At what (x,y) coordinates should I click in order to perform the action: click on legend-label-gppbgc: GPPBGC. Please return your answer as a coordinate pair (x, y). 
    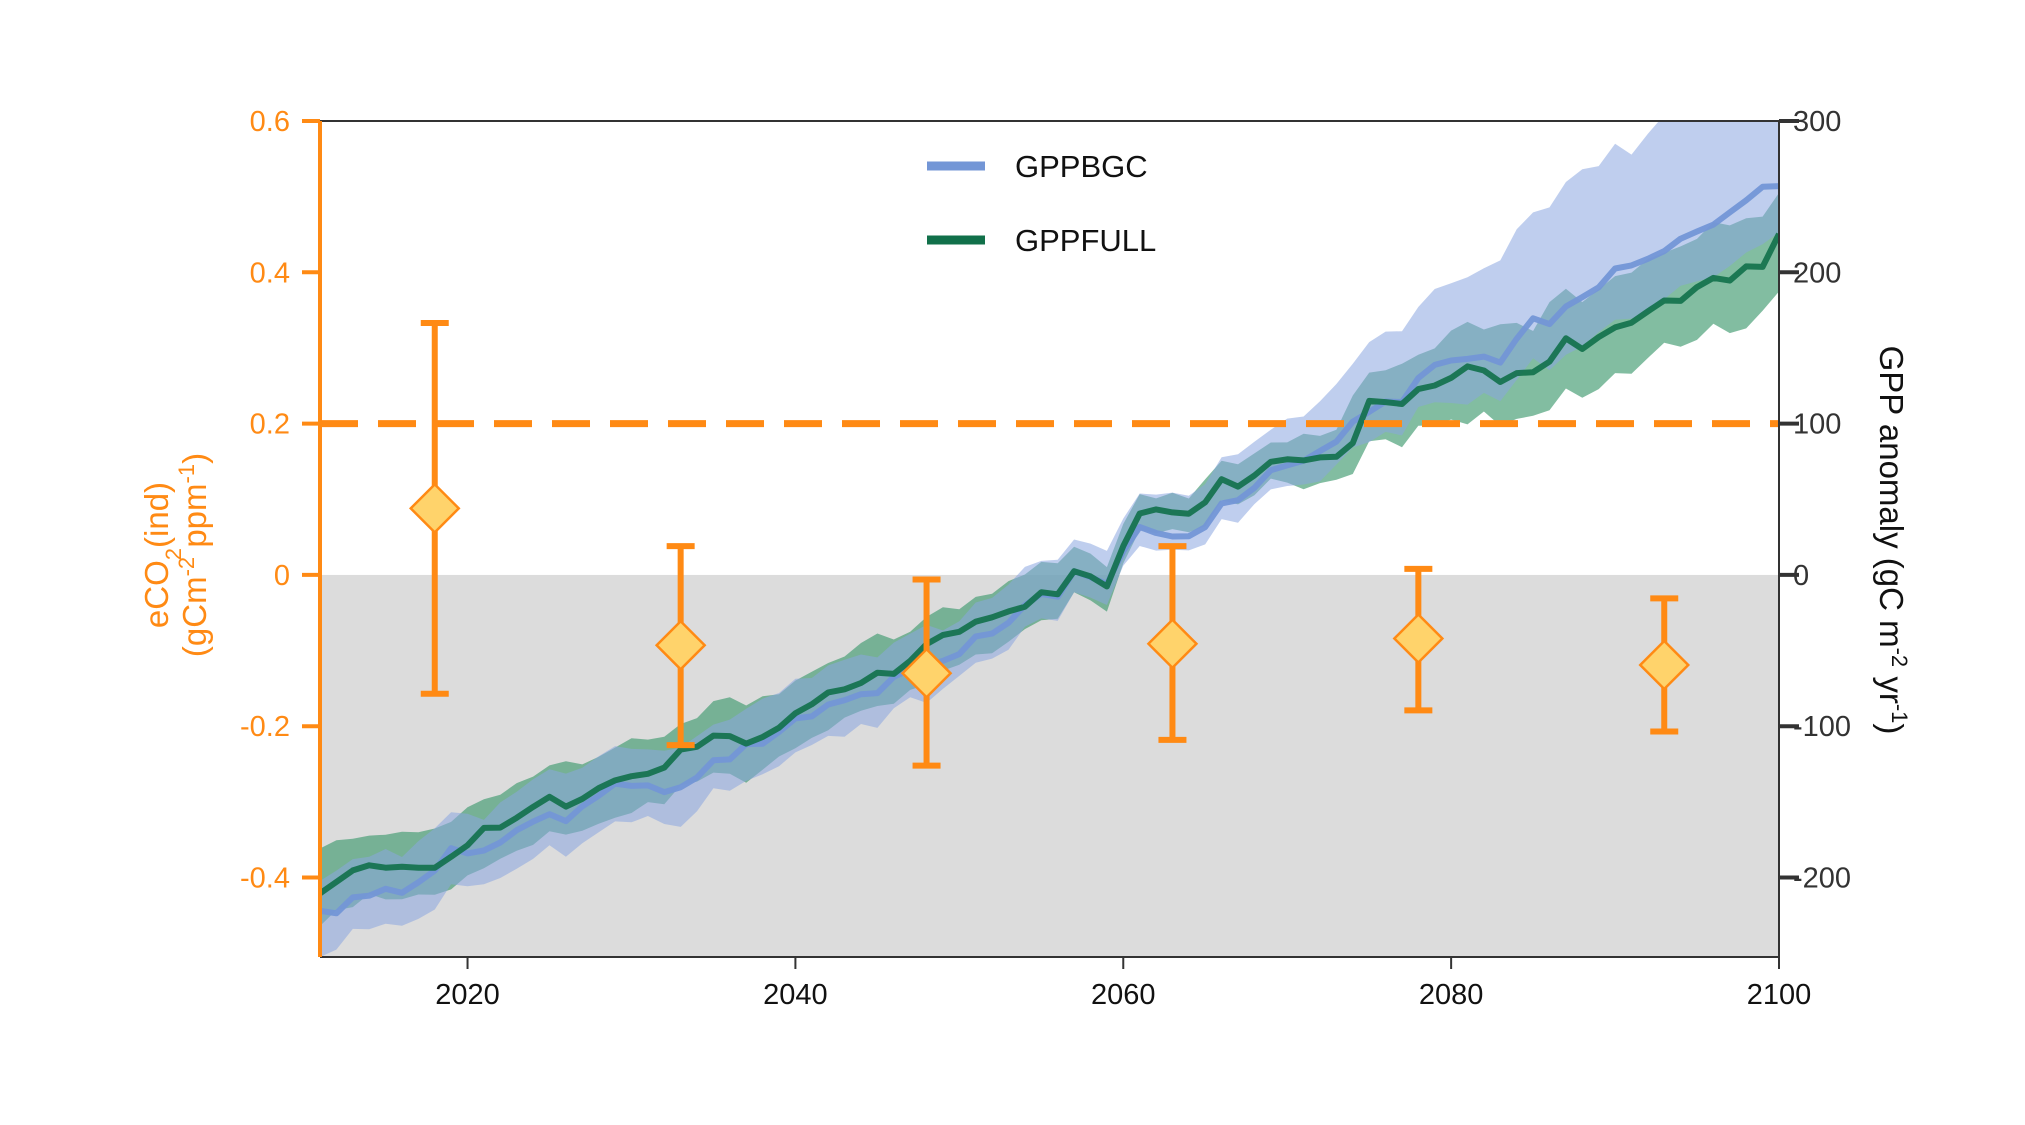
    Looking at the image, I should click on (1081, 166).